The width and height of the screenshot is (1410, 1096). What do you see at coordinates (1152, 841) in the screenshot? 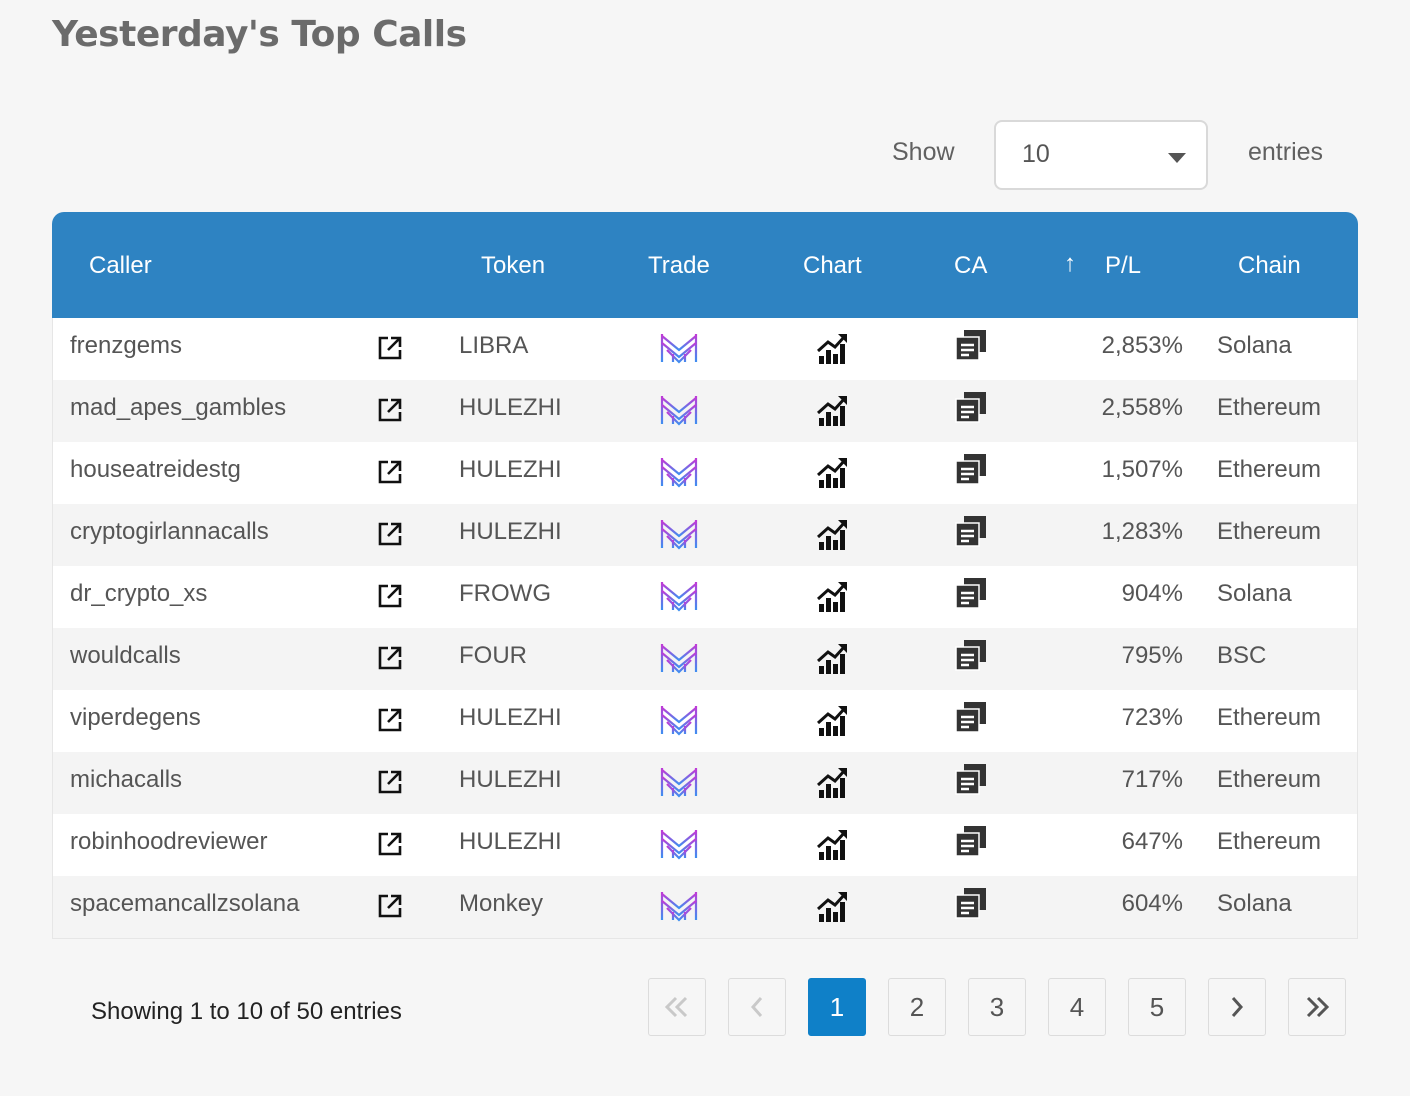
I see `profit-loss-value: 647%` at bounding box center [1152, 841].